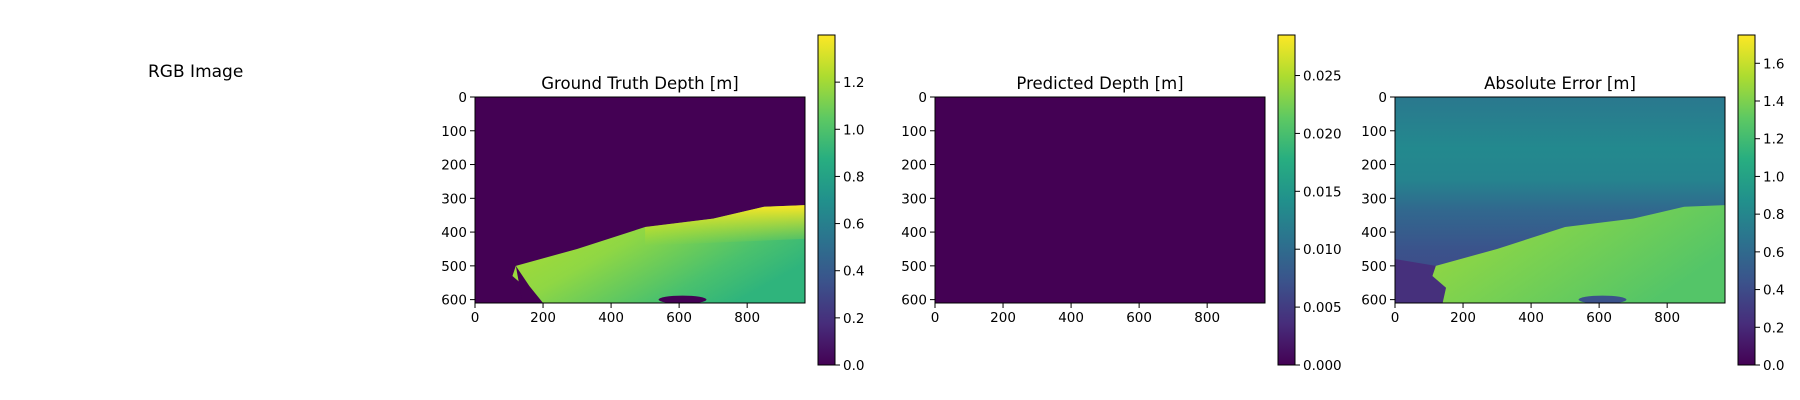 Image resolution: width=1800 pixels, height=400 pixels. I want to click on colorbar-tick-label: 1.4, so click(1773, 102).